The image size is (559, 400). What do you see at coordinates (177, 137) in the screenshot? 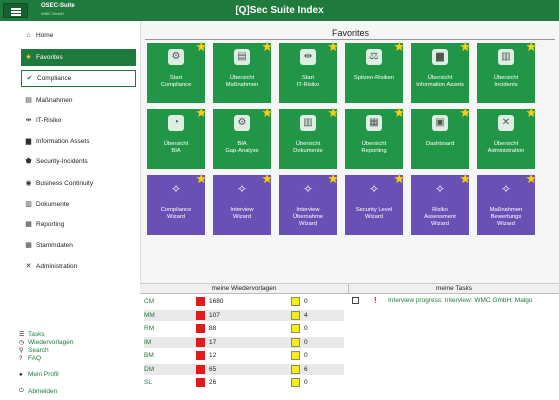
I see `favorite-tile: ◔ ★ Übersicht BIA` at bounding box center [177, 137].